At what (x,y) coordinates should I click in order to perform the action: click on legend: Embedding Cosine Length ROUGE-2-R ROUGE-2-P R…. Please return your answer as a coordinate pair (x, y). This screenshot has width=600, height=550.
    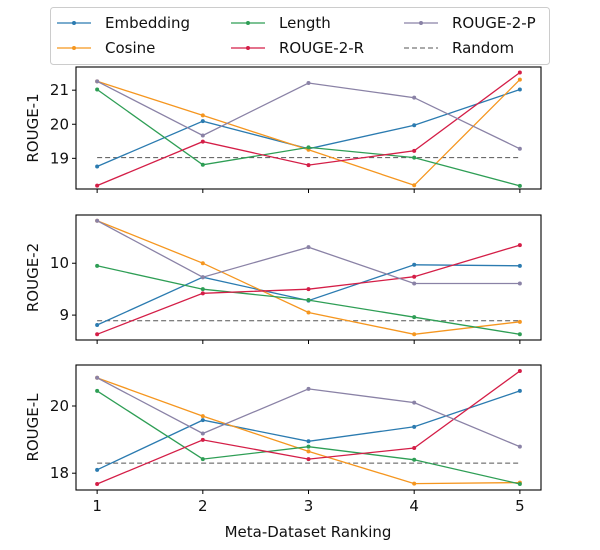
    Looking at the image, I should click on (300, 36).